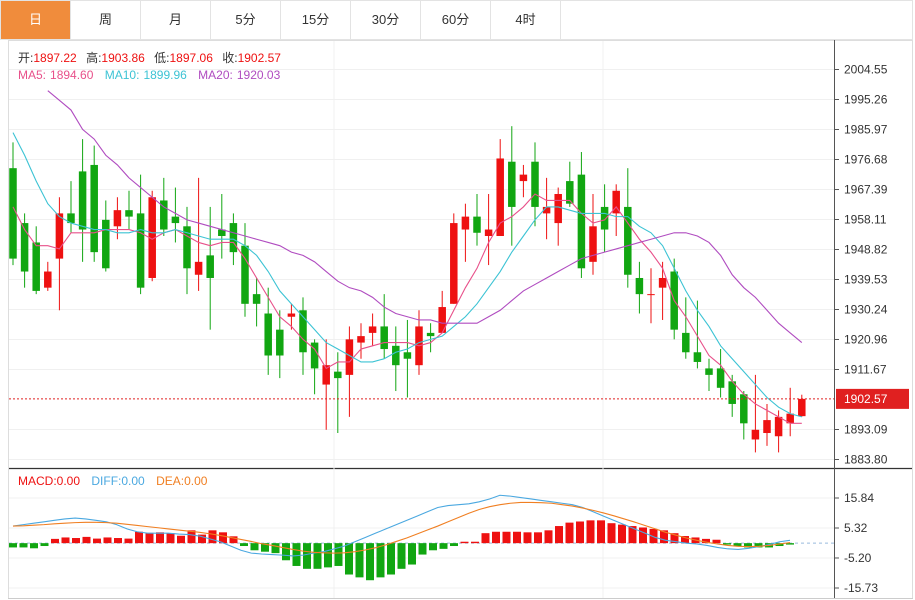 The image size is (915, 600). What do you see at coordinates (866, 249) in the screenshot?
I see `y-tick-label: 1948.82` at bounding box center [866, 249].